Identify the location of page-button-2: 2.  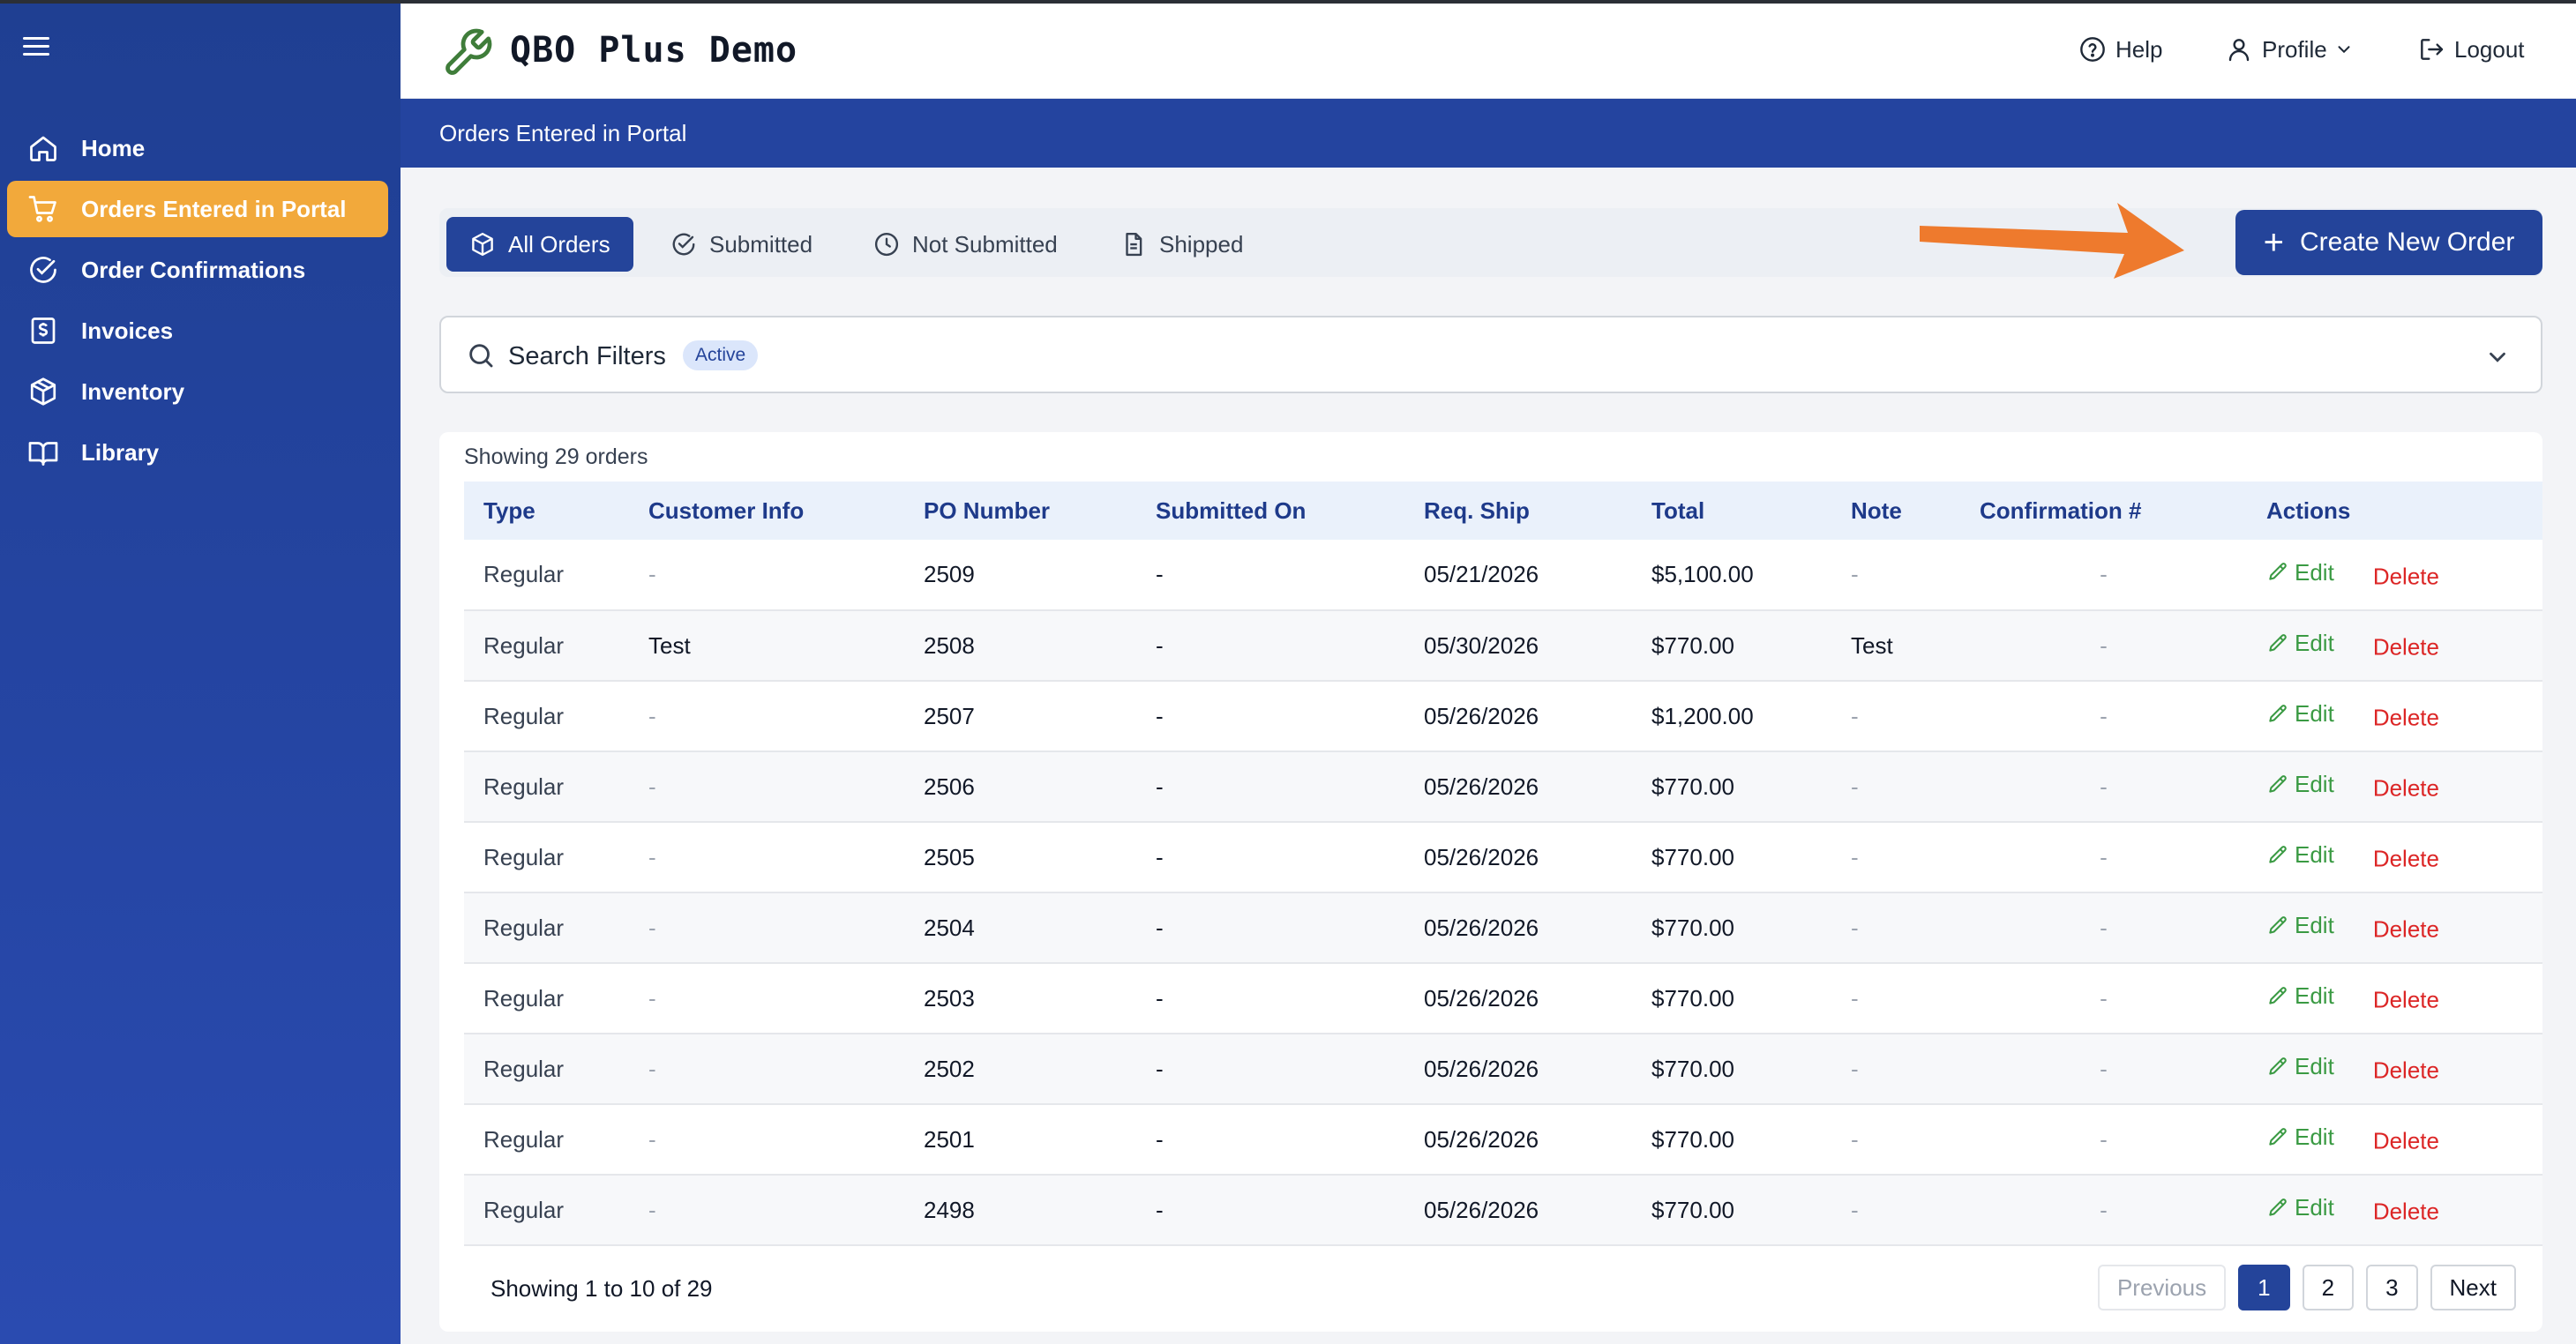
(2328, 1287).